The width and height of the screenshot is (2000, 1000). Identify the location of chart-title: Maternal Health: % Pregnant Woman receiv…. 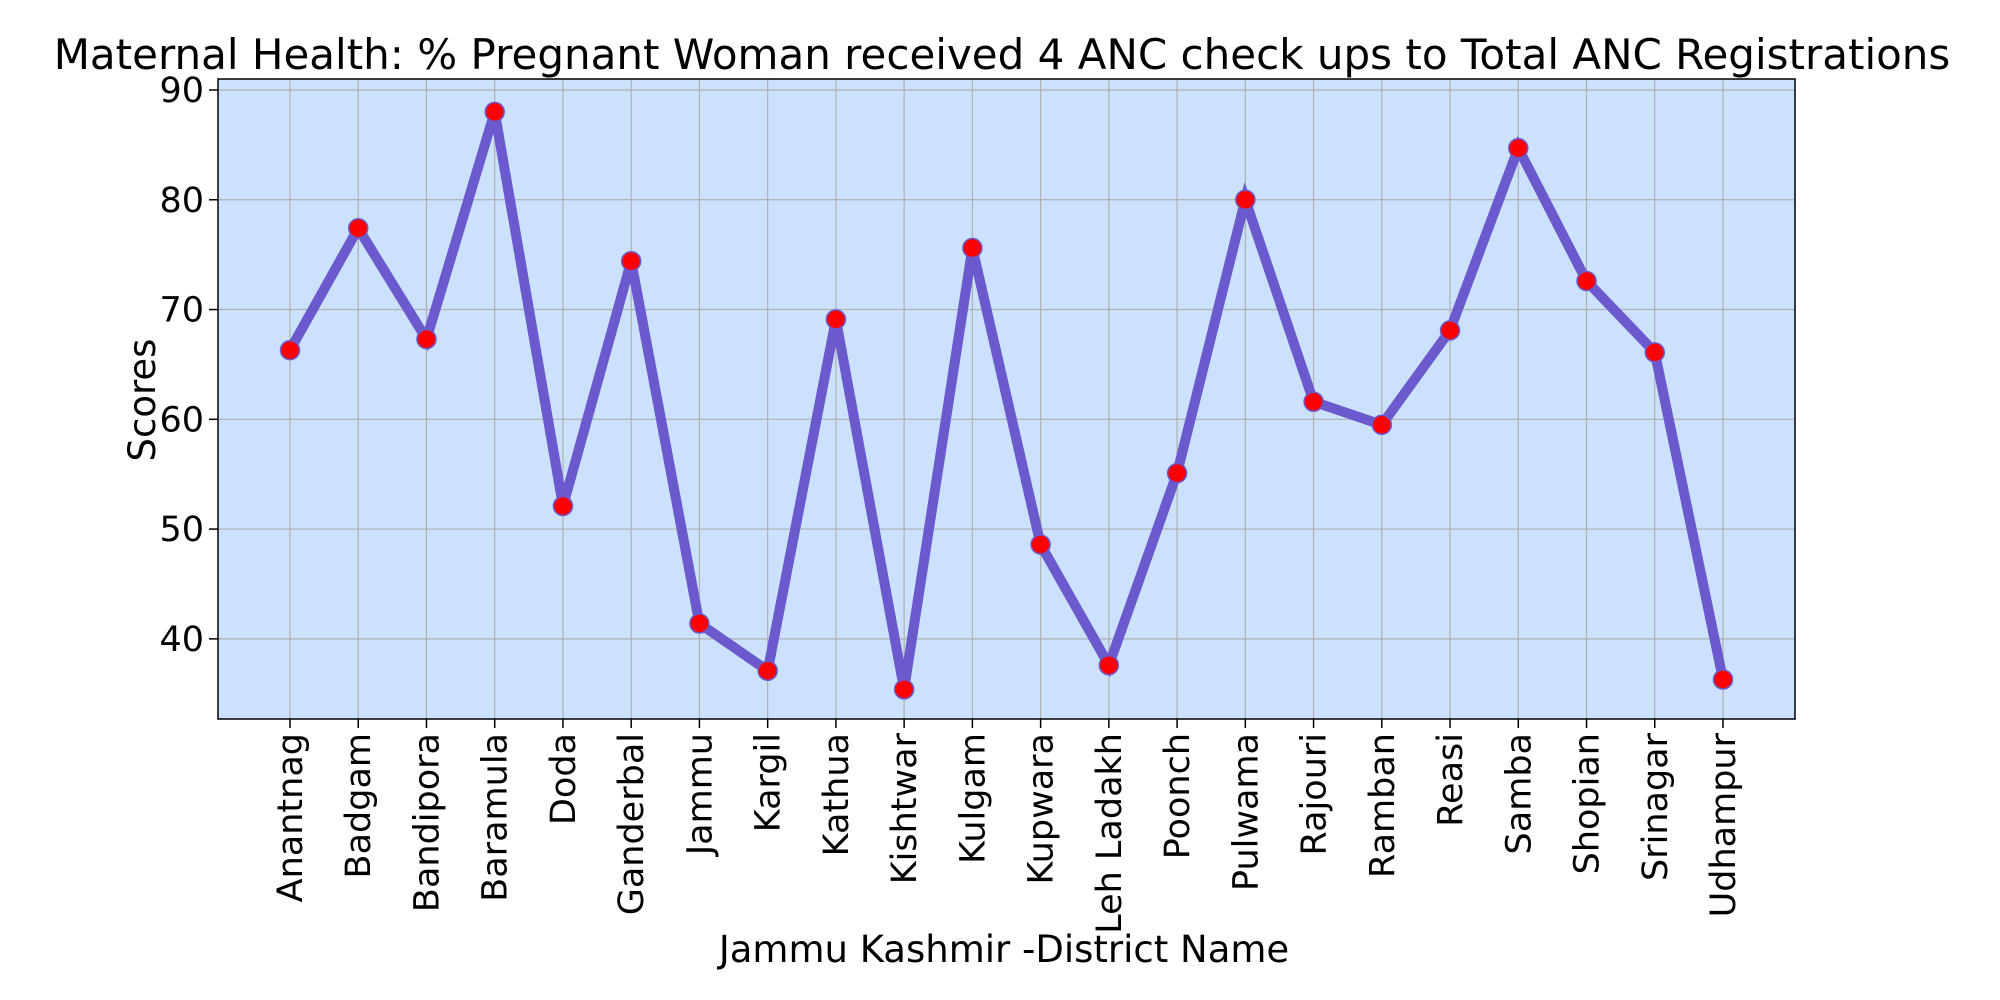
(1002, 54).